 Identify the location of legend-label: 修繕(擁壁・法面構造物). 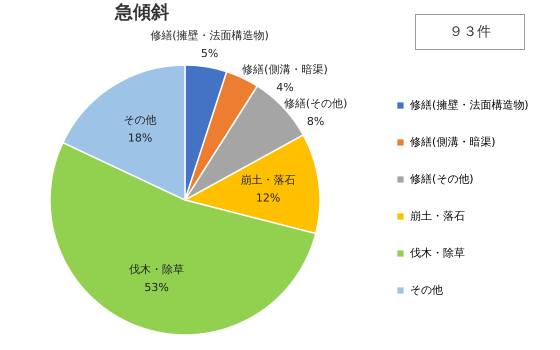
(469, 105).